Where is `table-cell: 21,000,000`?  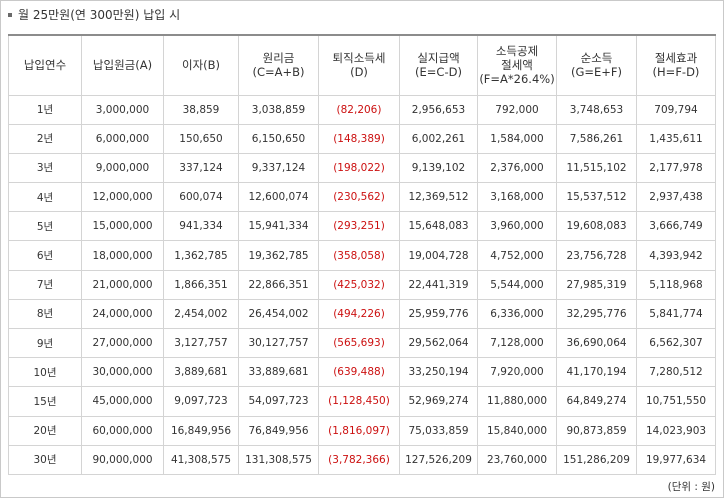
table-cell: 21,000,000 is located at coordinates (122, 284).